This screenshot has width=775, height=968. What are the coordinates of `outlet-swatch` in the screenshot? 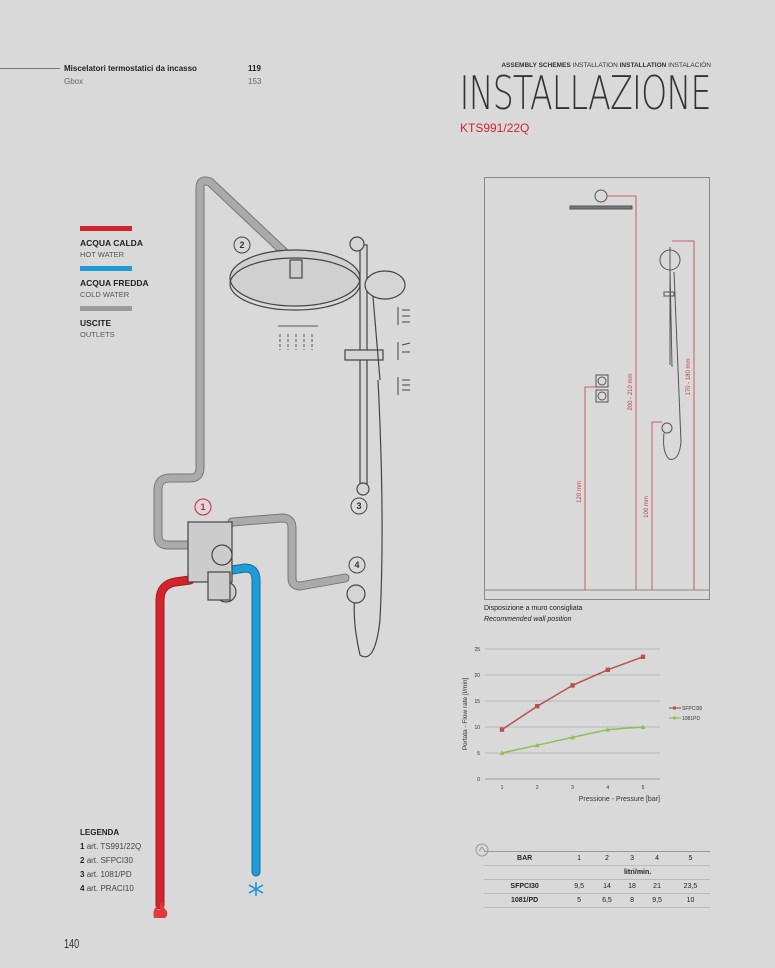 It's located at (106, 308).